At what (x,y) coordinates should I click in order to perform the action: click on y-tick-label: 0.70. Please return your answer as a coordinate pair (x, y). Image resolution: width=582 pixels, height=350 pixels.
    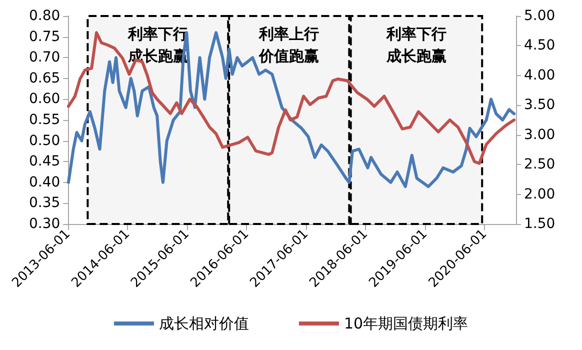
    Looking at the image, I should click on (44, 58).